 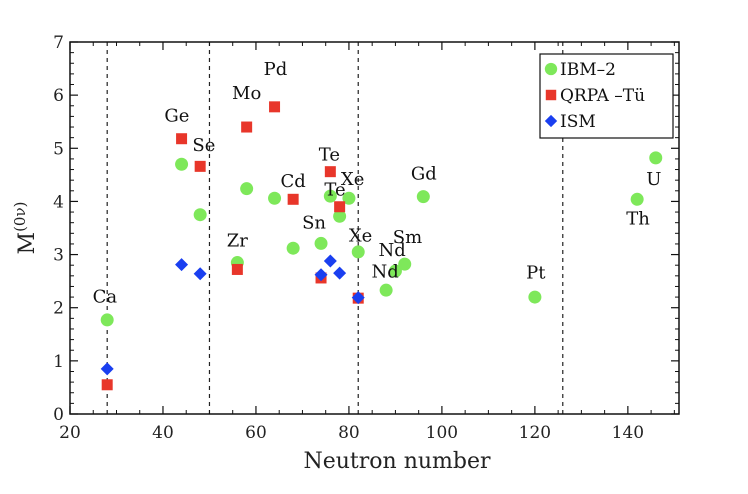 I want to click on legend-box, so click(x=606, y=96).